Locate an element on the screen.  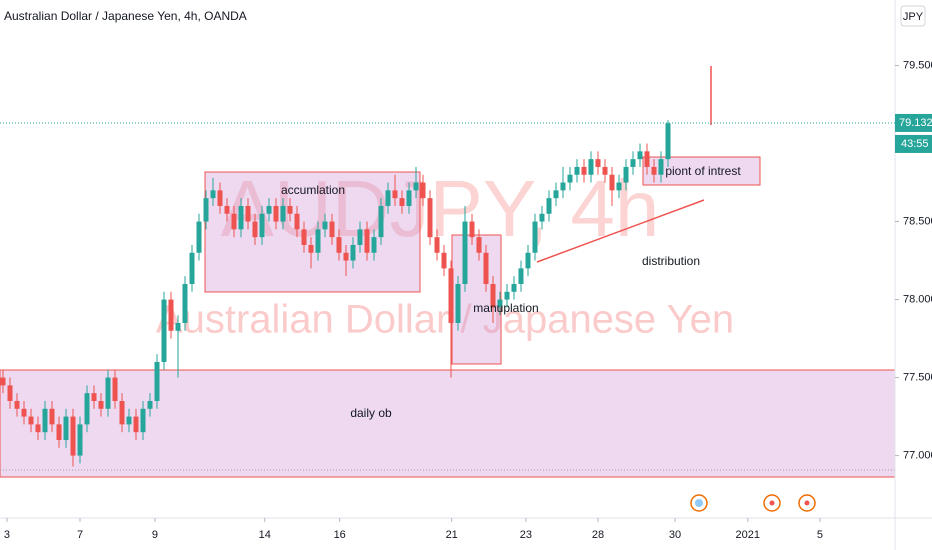
y-tick-label: 79.500 is located at coordinates (917, 65).